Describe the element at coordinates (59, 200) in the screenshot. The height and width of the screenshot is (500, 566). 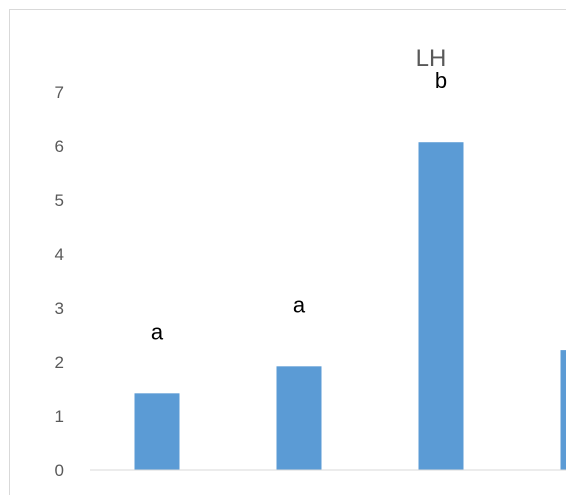
I see `y-tick-label: 5` at that location.